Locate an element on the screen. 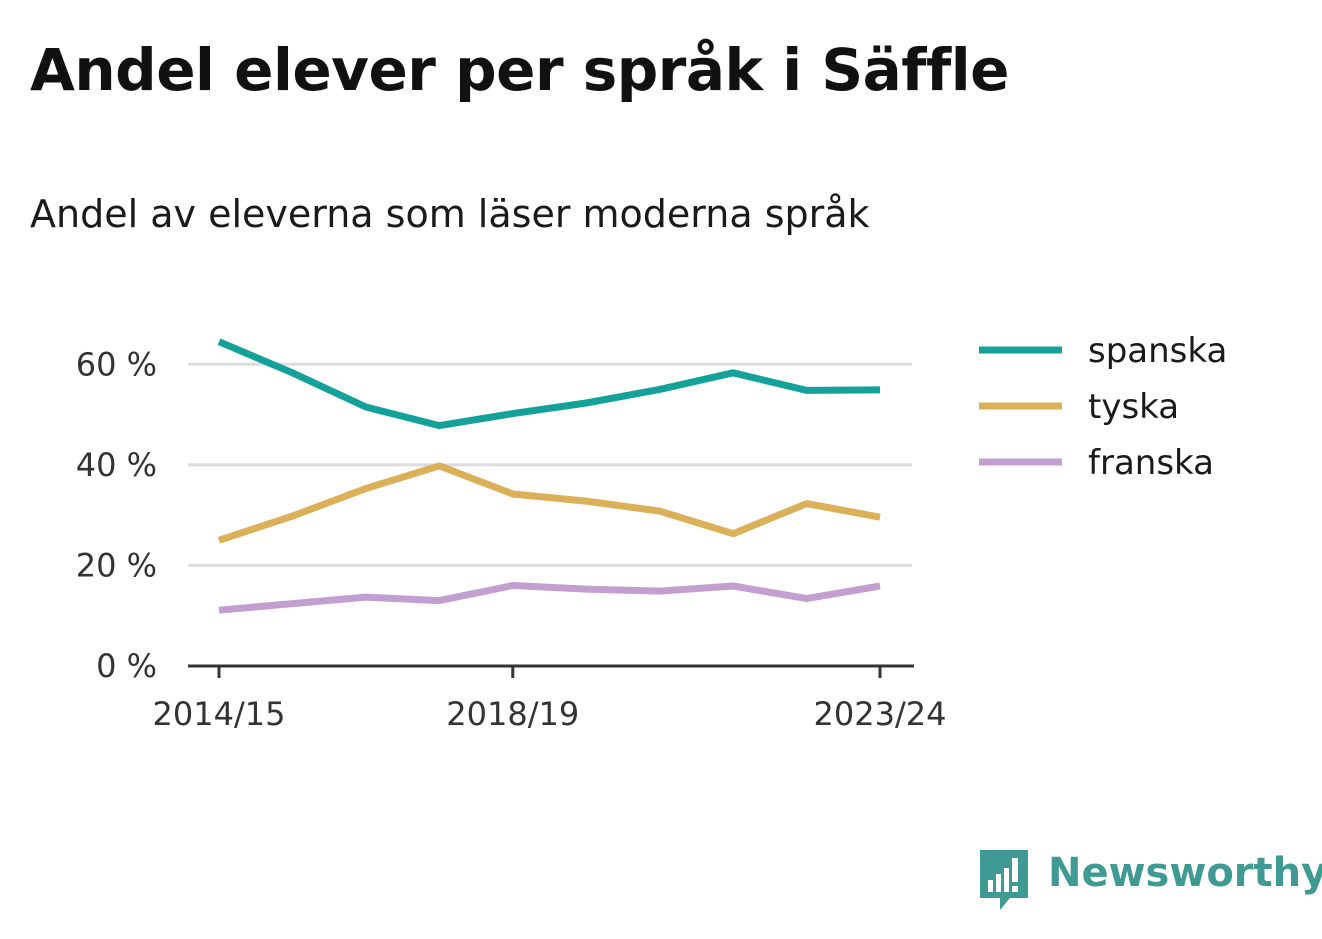  y-axis-tick-labels: 0 % 20 % 40 % 60 % is located at coordinates (116, 515).